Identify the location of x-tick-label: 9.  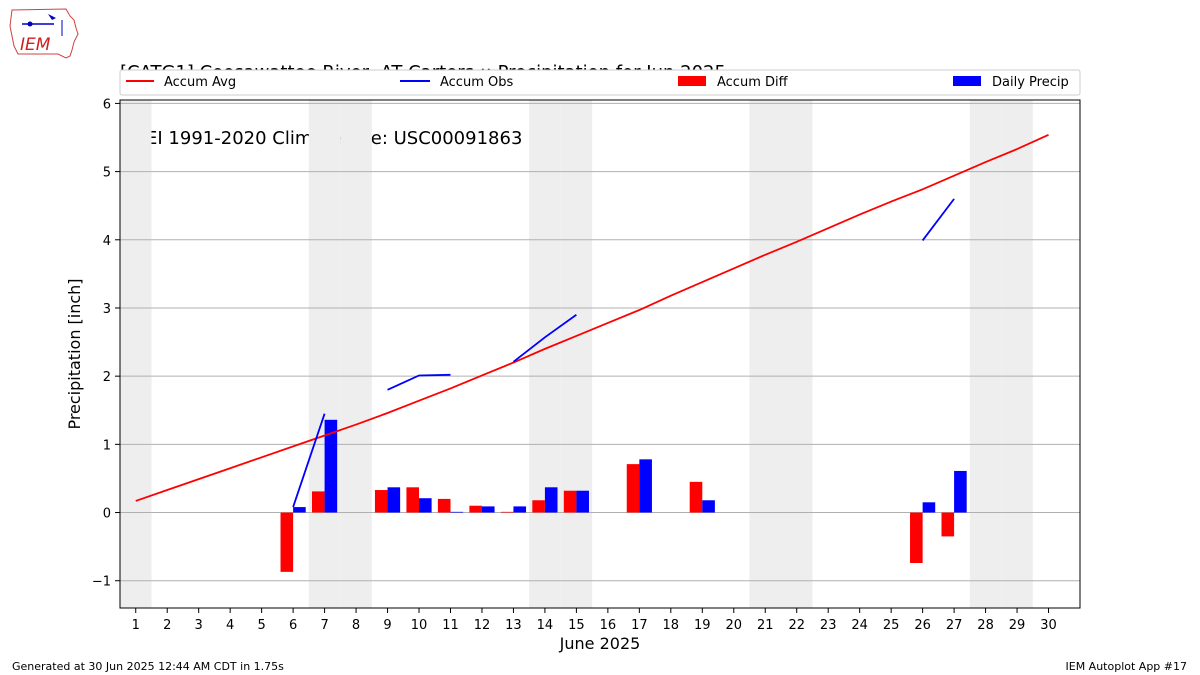
(387, 625).